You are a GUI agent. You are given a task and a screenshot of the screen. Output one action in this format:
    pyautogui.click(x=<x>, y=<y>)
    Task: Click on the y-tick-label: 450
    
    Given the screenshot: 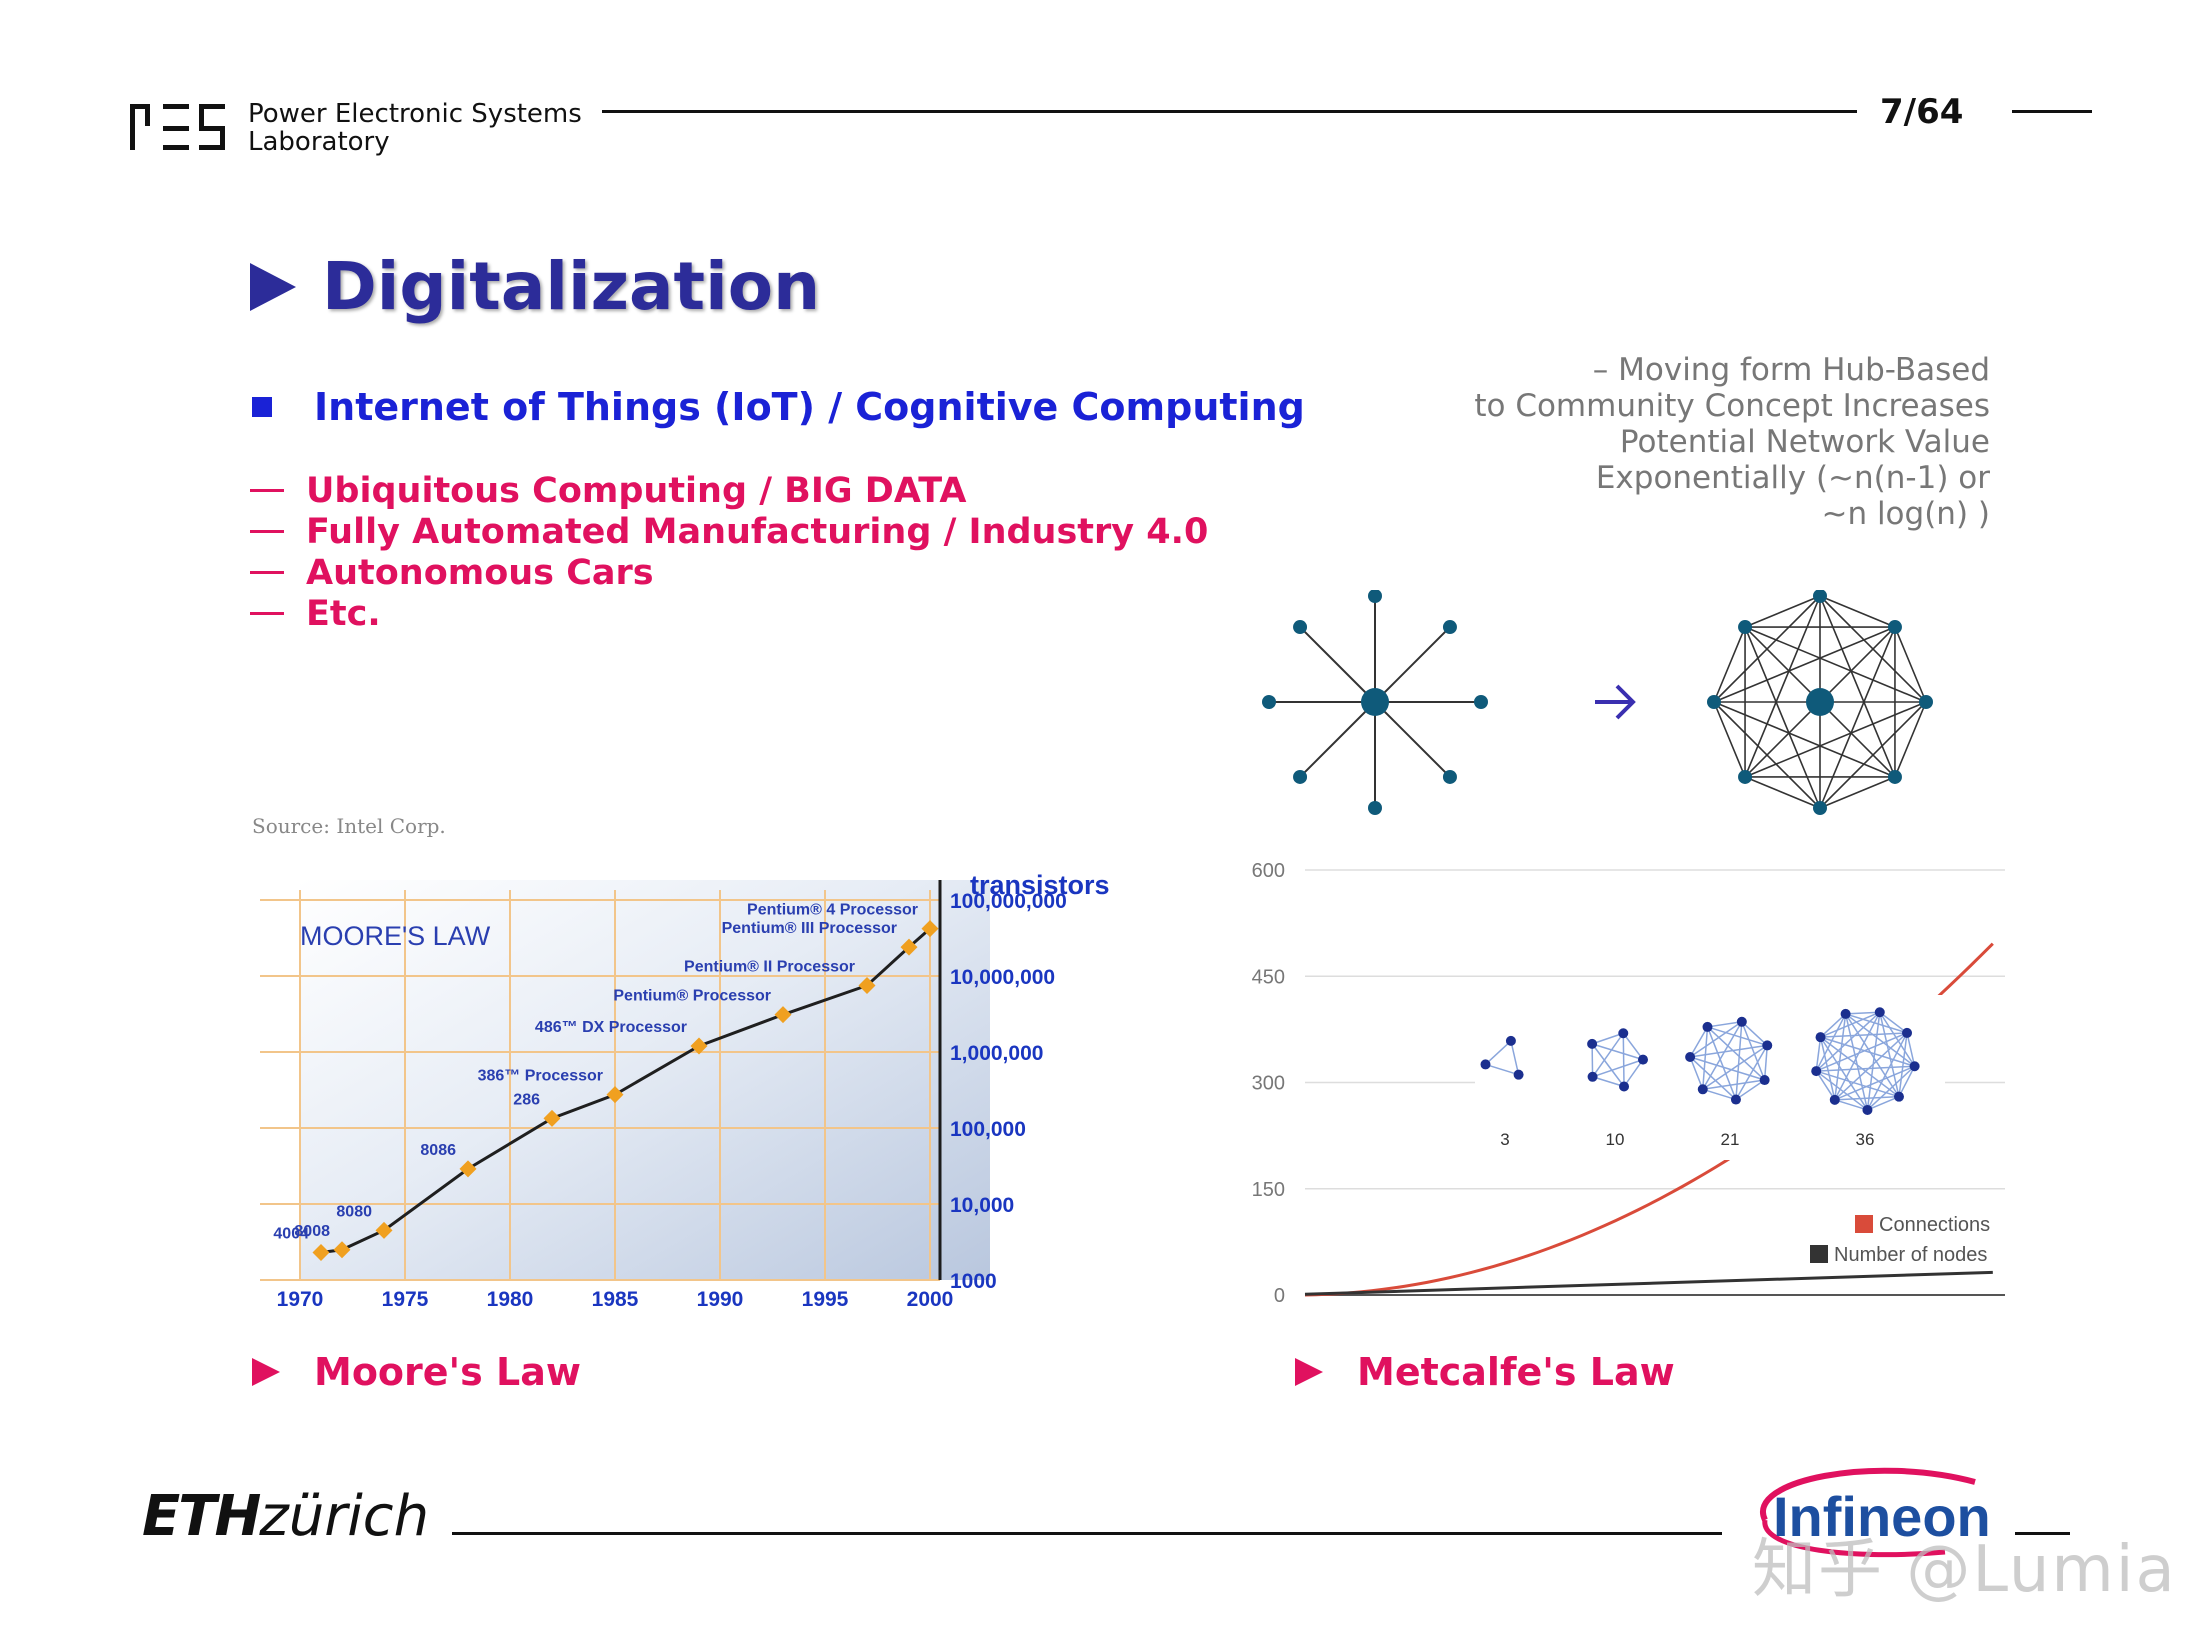 What is the action you would take?
    pyautogui.click(x=1268, y=977)
    